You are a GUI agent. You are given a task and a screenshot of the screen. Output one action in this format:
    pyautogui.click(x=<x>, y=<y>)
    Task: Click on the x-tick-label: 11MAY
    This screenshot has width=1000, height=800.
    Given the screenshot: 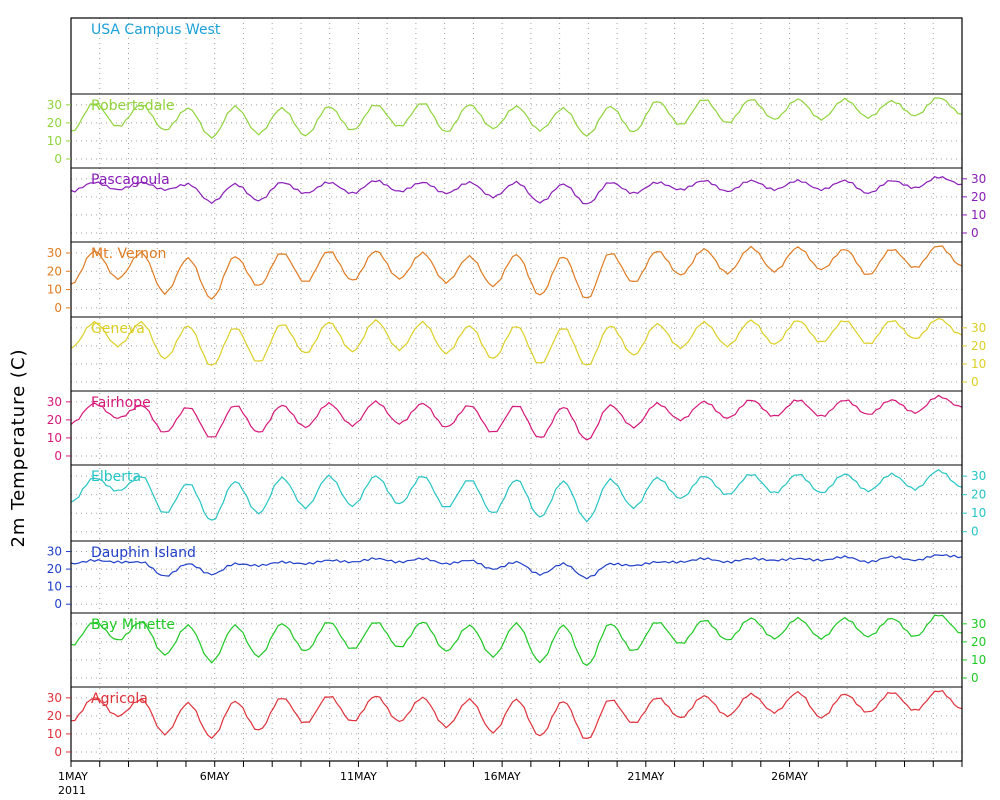 What is the action you would take?
    pyautogui.click(x=358, y=776)
    